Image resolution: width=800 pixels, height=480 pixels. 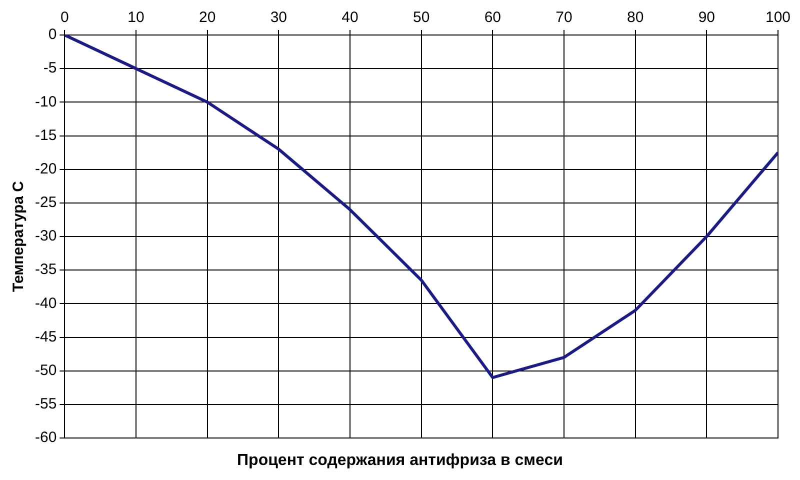 I want to click on y-tick-label: -30, so click(x=45, y=236).